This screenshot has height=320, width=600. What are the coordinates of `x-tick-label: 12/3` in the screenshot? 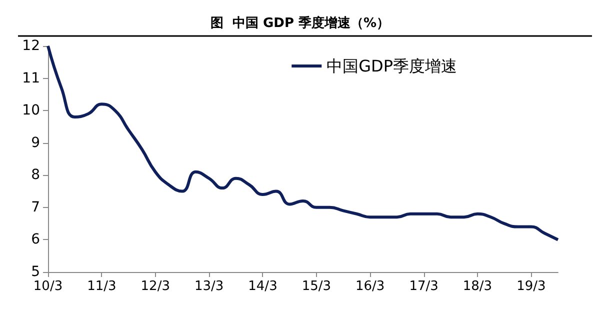 It's located at (155, 286).